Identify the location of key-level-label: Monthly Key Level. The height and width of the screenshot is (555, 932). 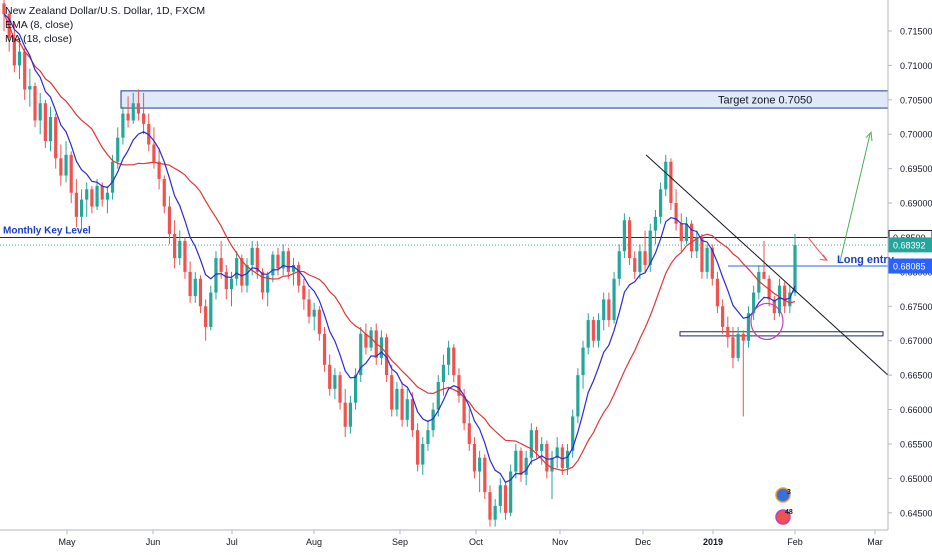
(47, 230).